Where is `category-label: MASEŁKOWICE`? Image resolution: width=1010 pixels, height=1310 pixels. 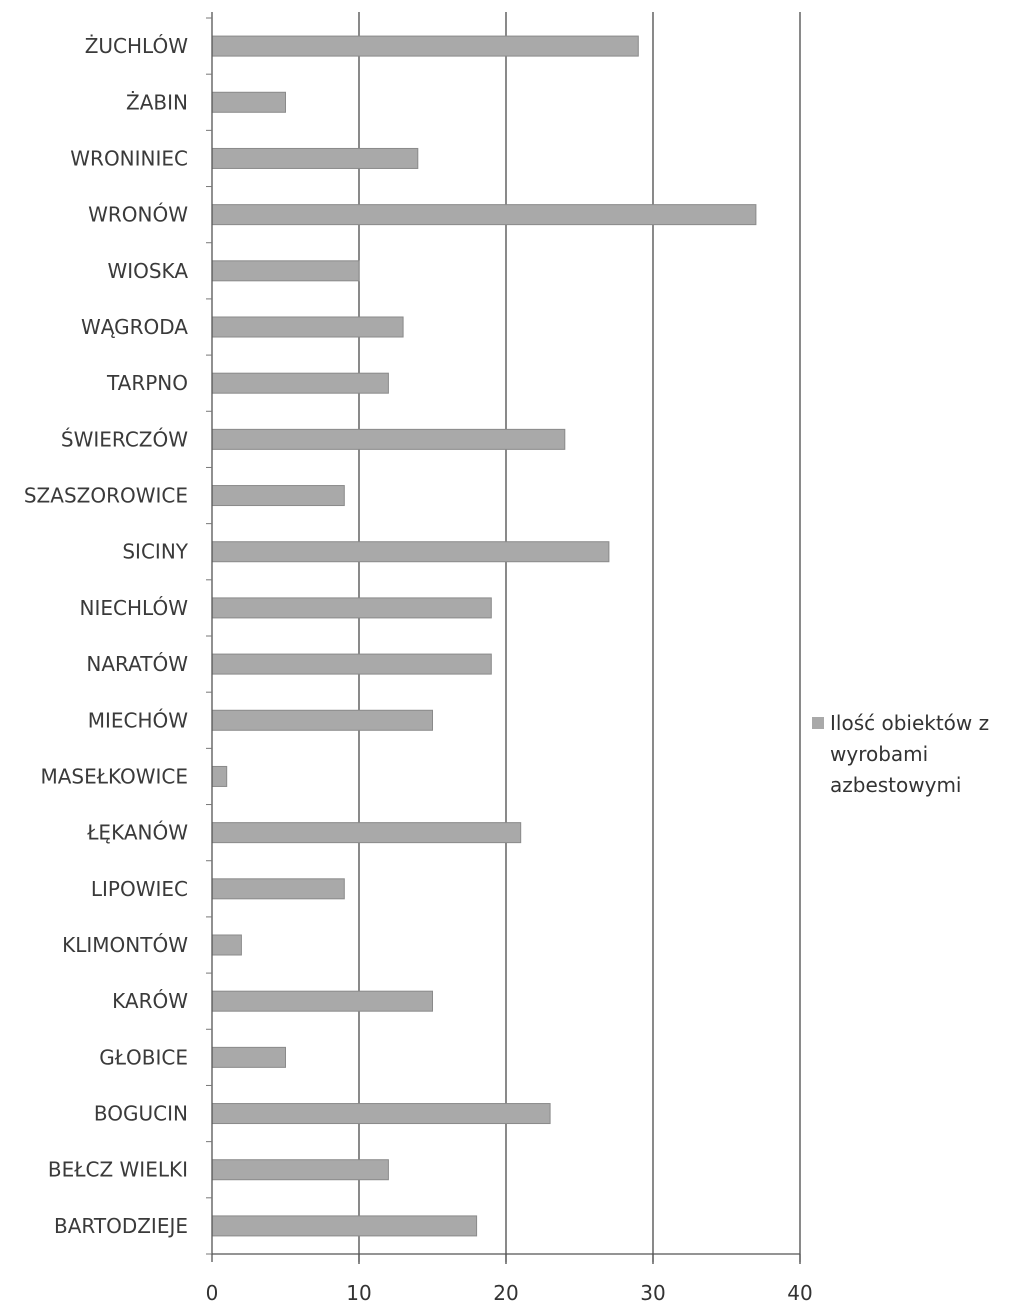 category-label: MASEŁKOWICE is located at coordinates (114, 776).